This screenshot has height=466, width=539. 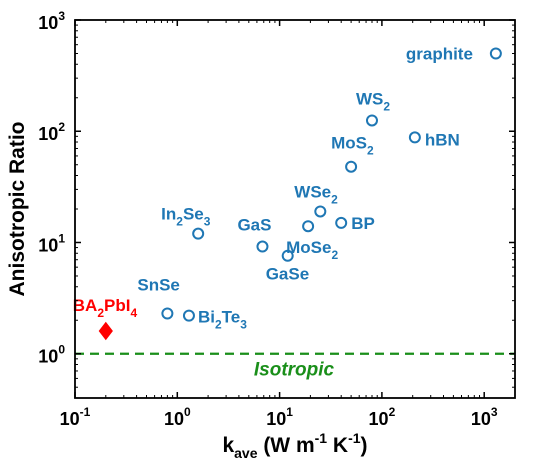 What do you see at coordinates (17, 208) in the screenshot?
I see `y-axis-title: Anisotropic Ratio` at bounding box center [17, 208].